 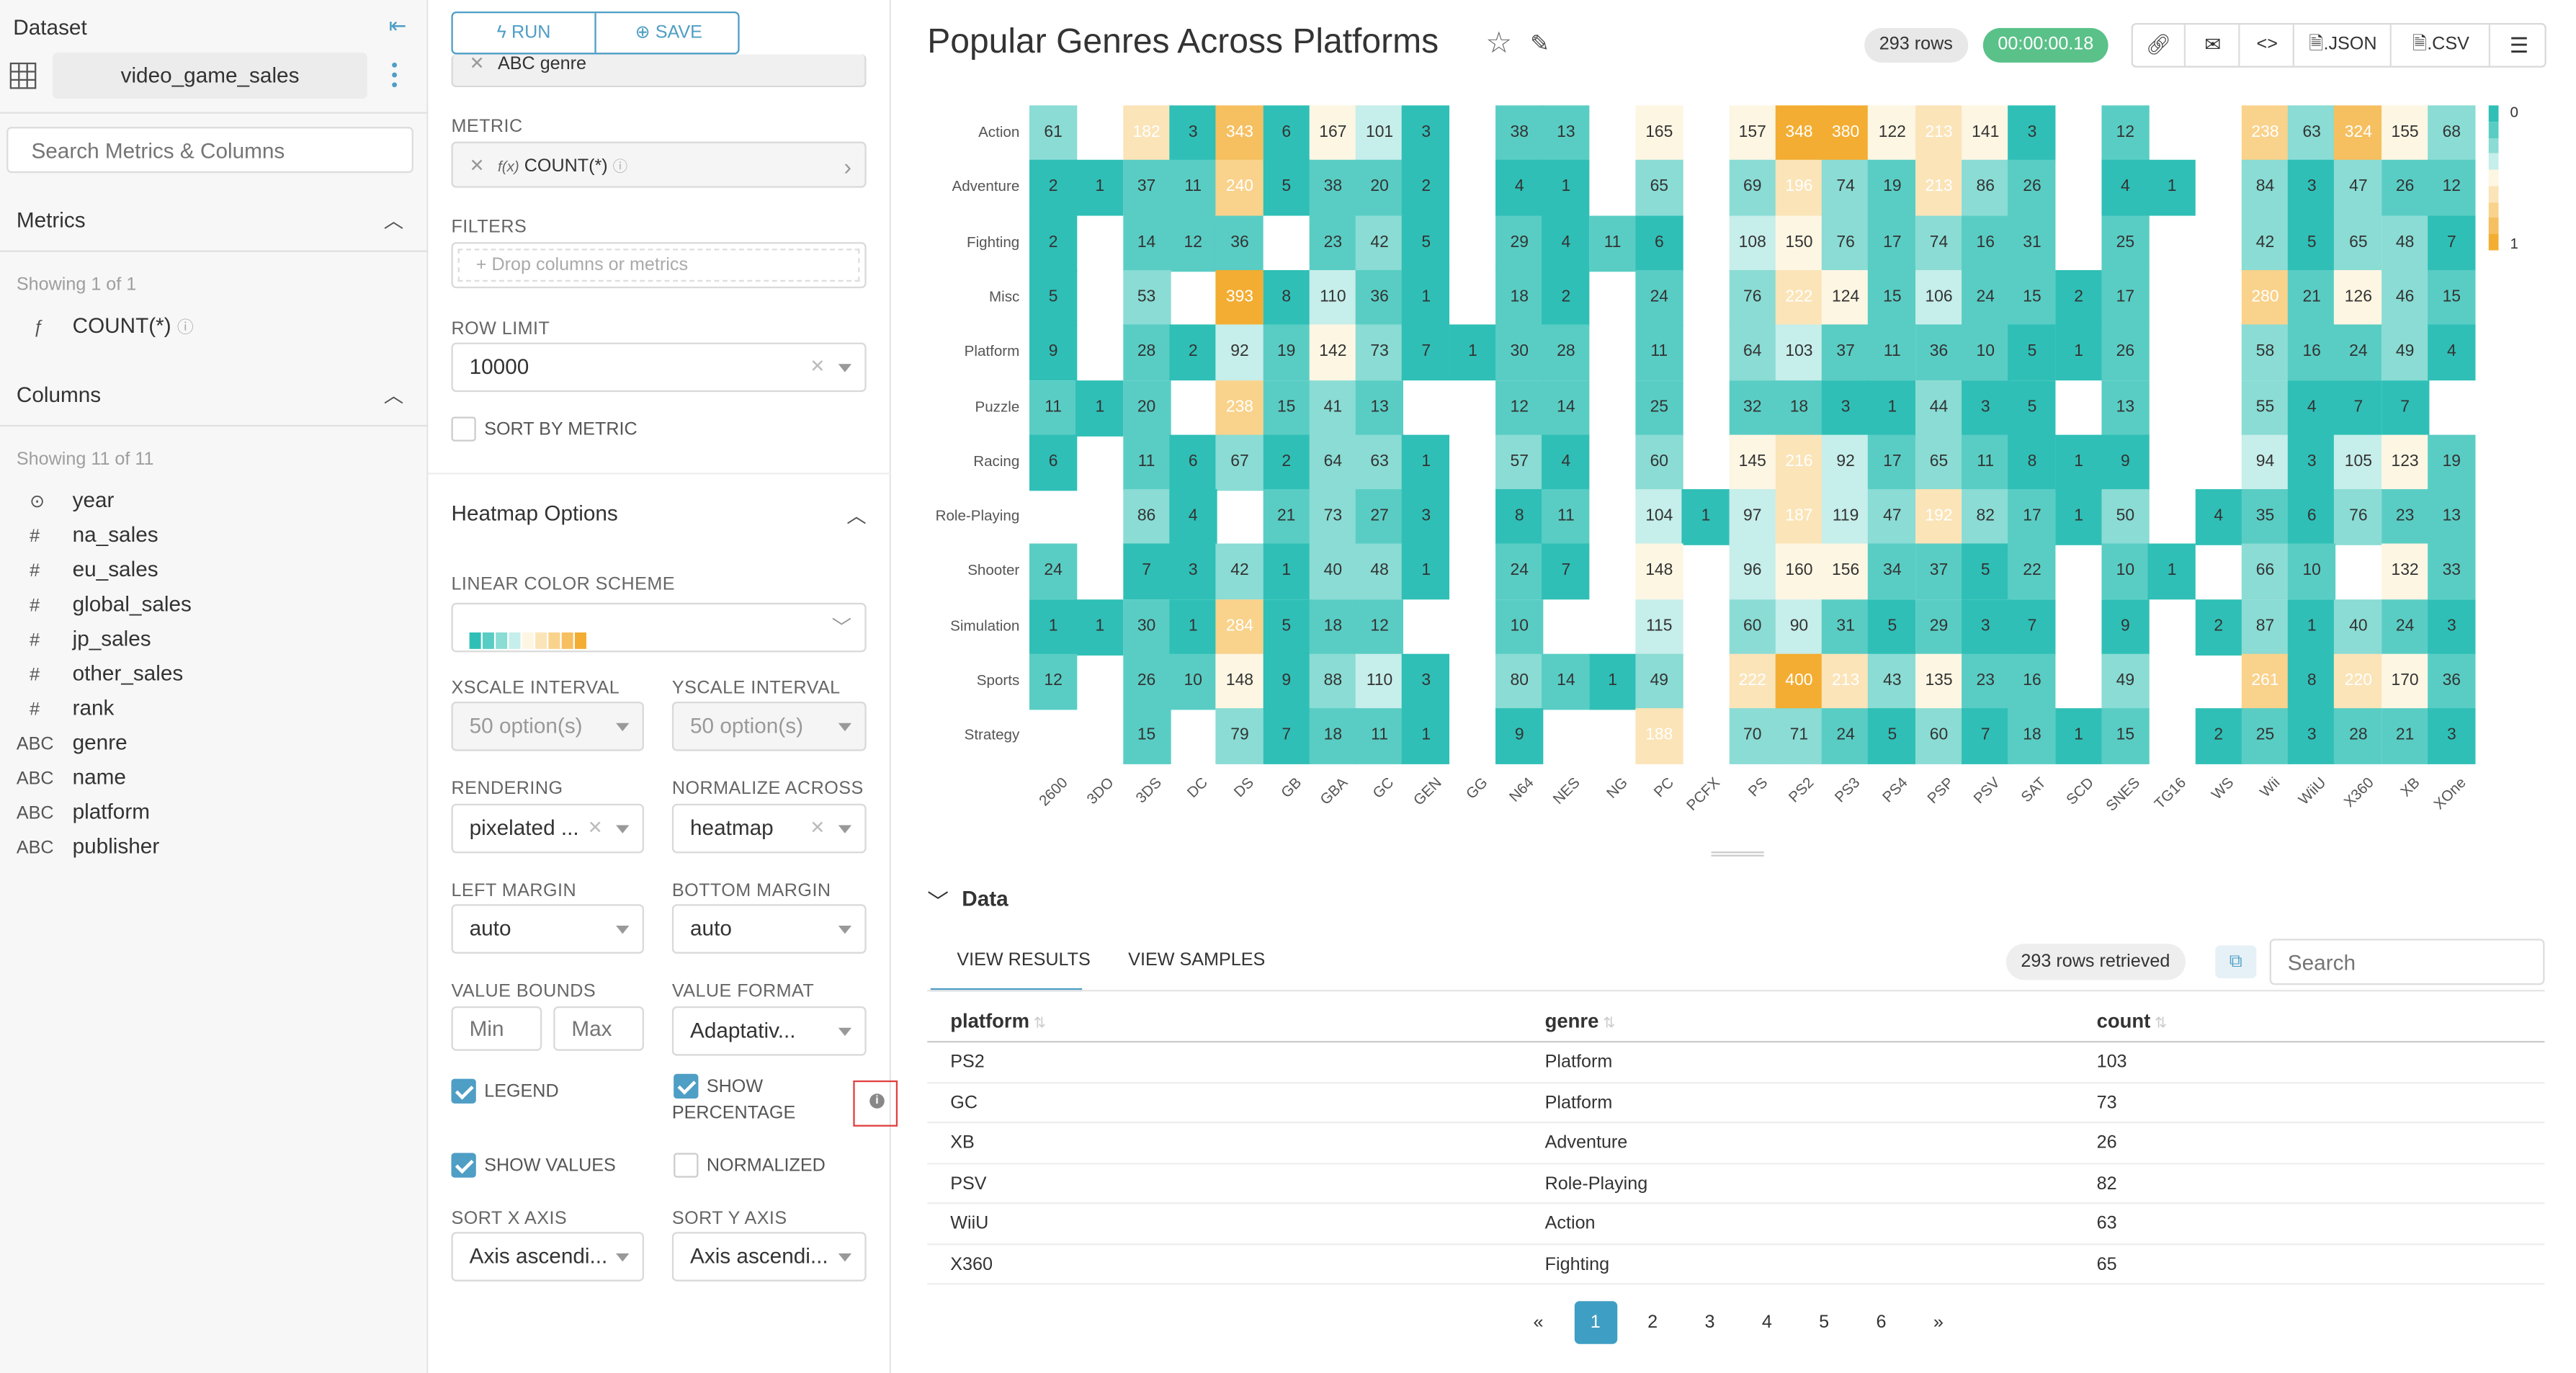 What do you see at coordinates (938, 902) in the screenshot?
I see `chevron-down-icon: ﹀` at bounding box center [938, 902].